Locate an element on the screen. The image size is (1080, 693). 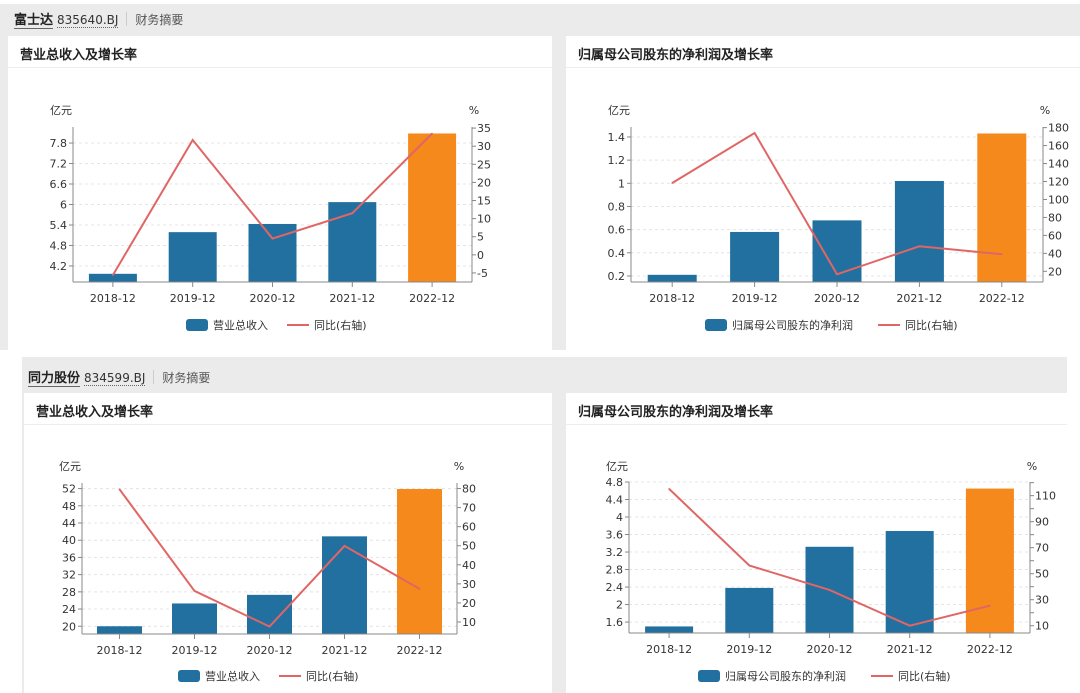
left-tick-label: 48 is located at coordinates (69, 506).